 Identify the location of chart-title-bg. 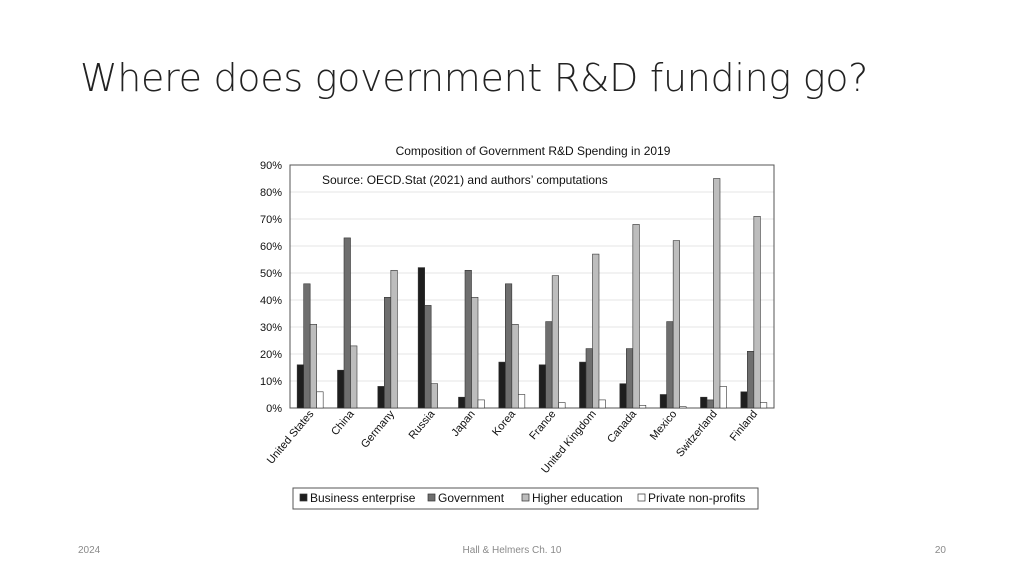
(533, 154).